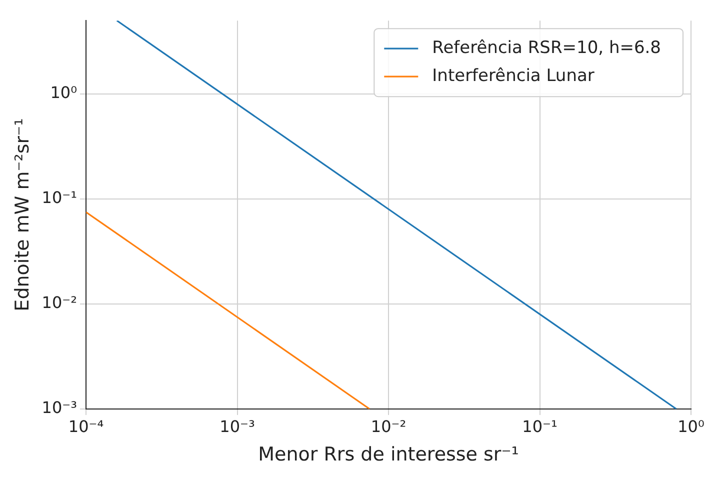 The height and width of the screenshot is (479, 721). What do you see at coordinates (64, 92) in the screenshot?
I see `y-tick-label: 10⁰` at bounding box center [64, 92].